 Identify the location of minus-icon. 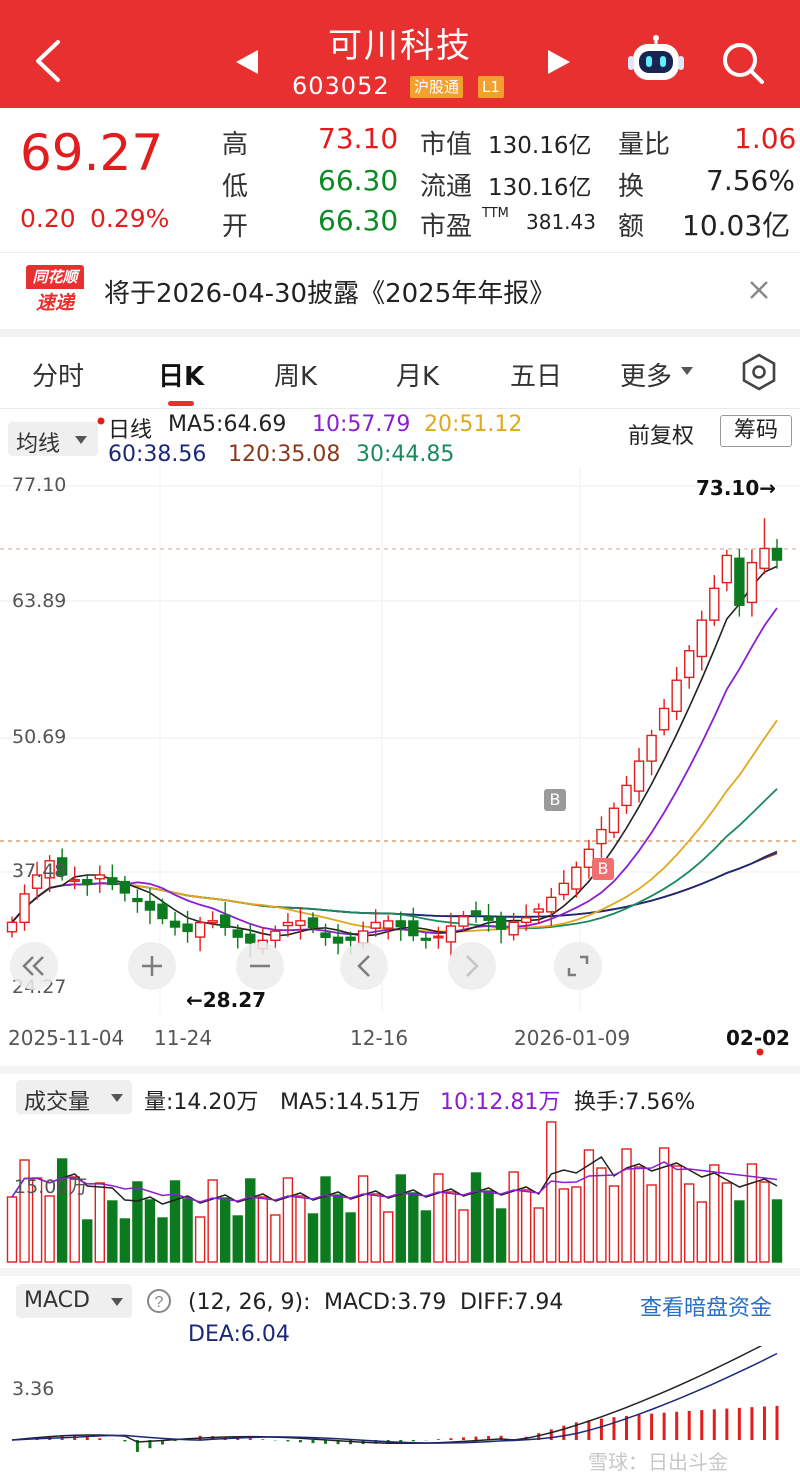
(260, 966).